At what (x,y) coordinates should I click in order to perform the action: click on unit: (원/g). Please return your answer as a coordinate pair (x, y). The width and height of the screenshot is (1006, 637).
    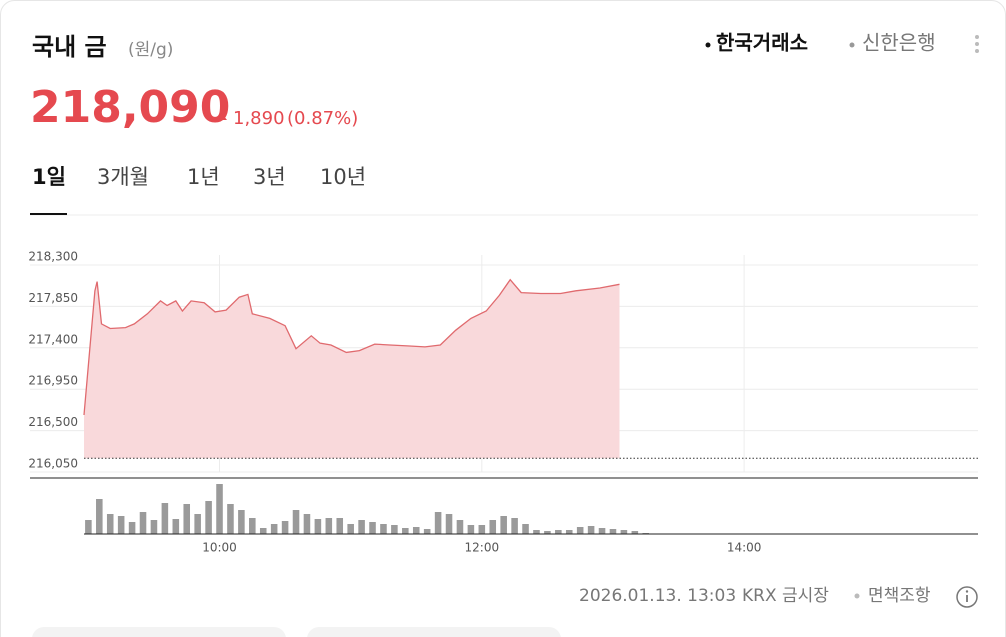
    Looking at the image, I should click on (150, 50).